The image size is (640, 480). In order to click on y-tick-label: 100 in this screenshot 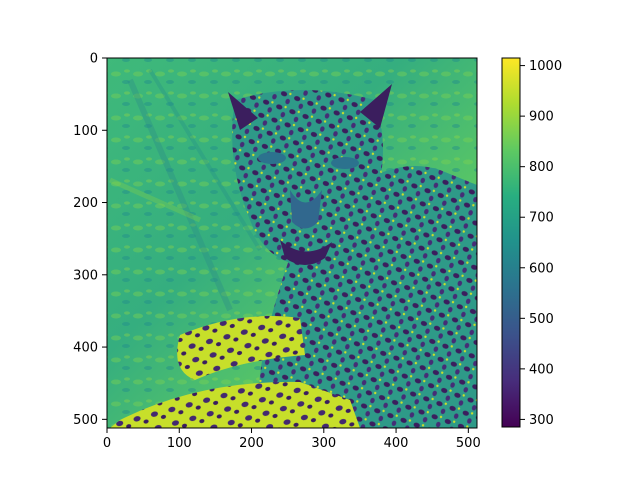, I will do `click(85, 131)`.